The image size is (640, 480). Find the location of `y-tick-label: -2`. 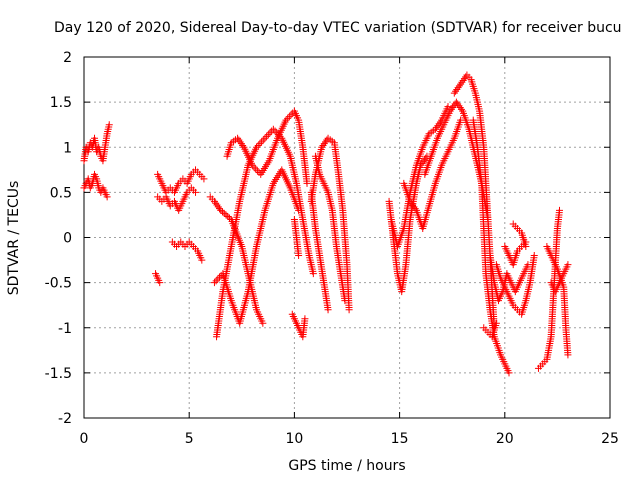

y-tick-label: -2 is located at coordinates (65, 419).